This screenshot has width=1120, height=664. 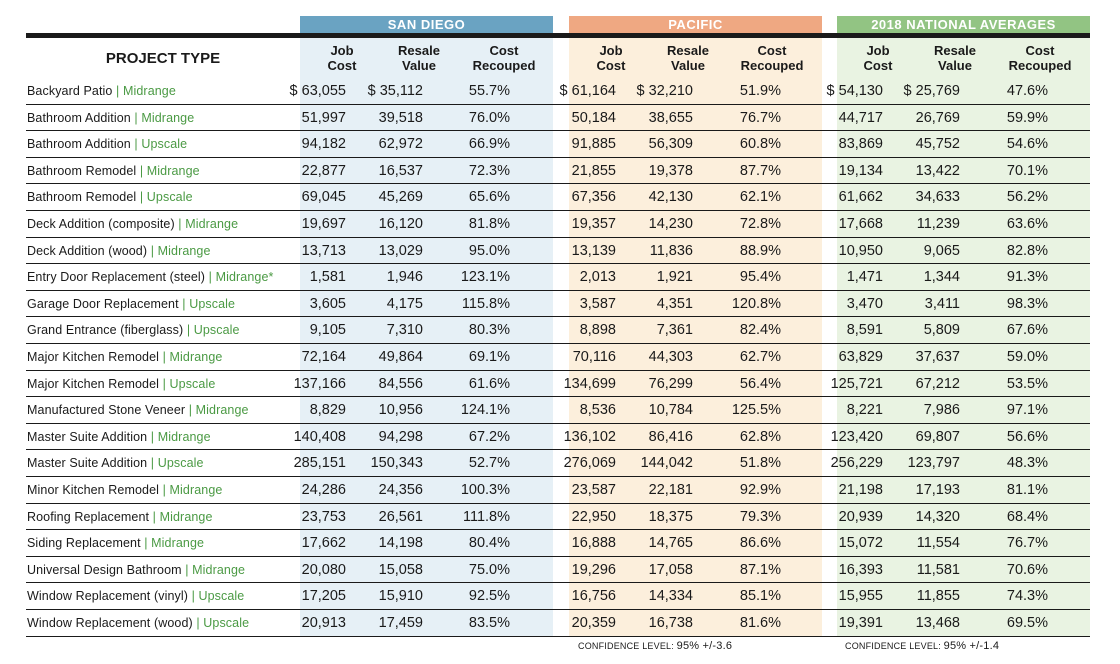 I want to click on san-diego-resale-value-header: Resale Value, so click(x=419, y=58).